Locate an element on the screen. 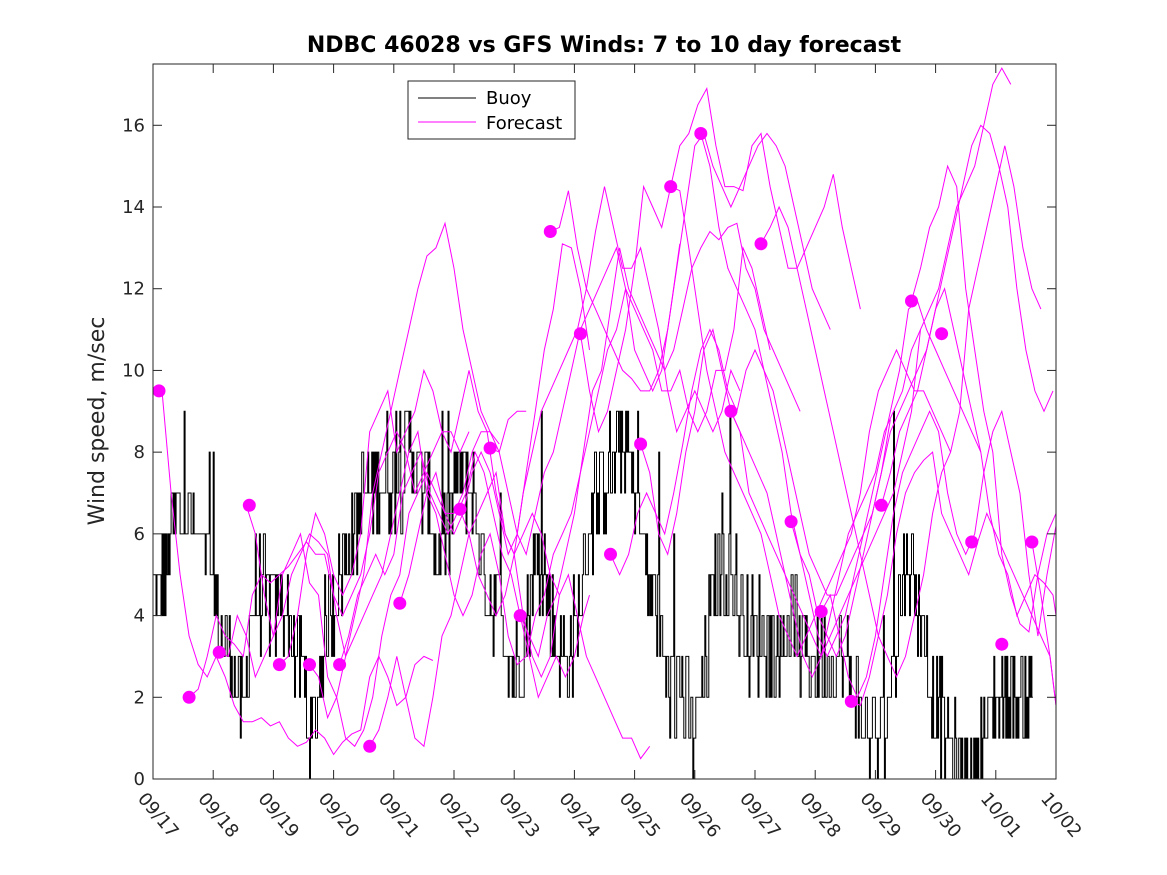 The height and width of the screenshot is (875, 1167). y-tick-label: 10 is located at coordinates (133, 370).